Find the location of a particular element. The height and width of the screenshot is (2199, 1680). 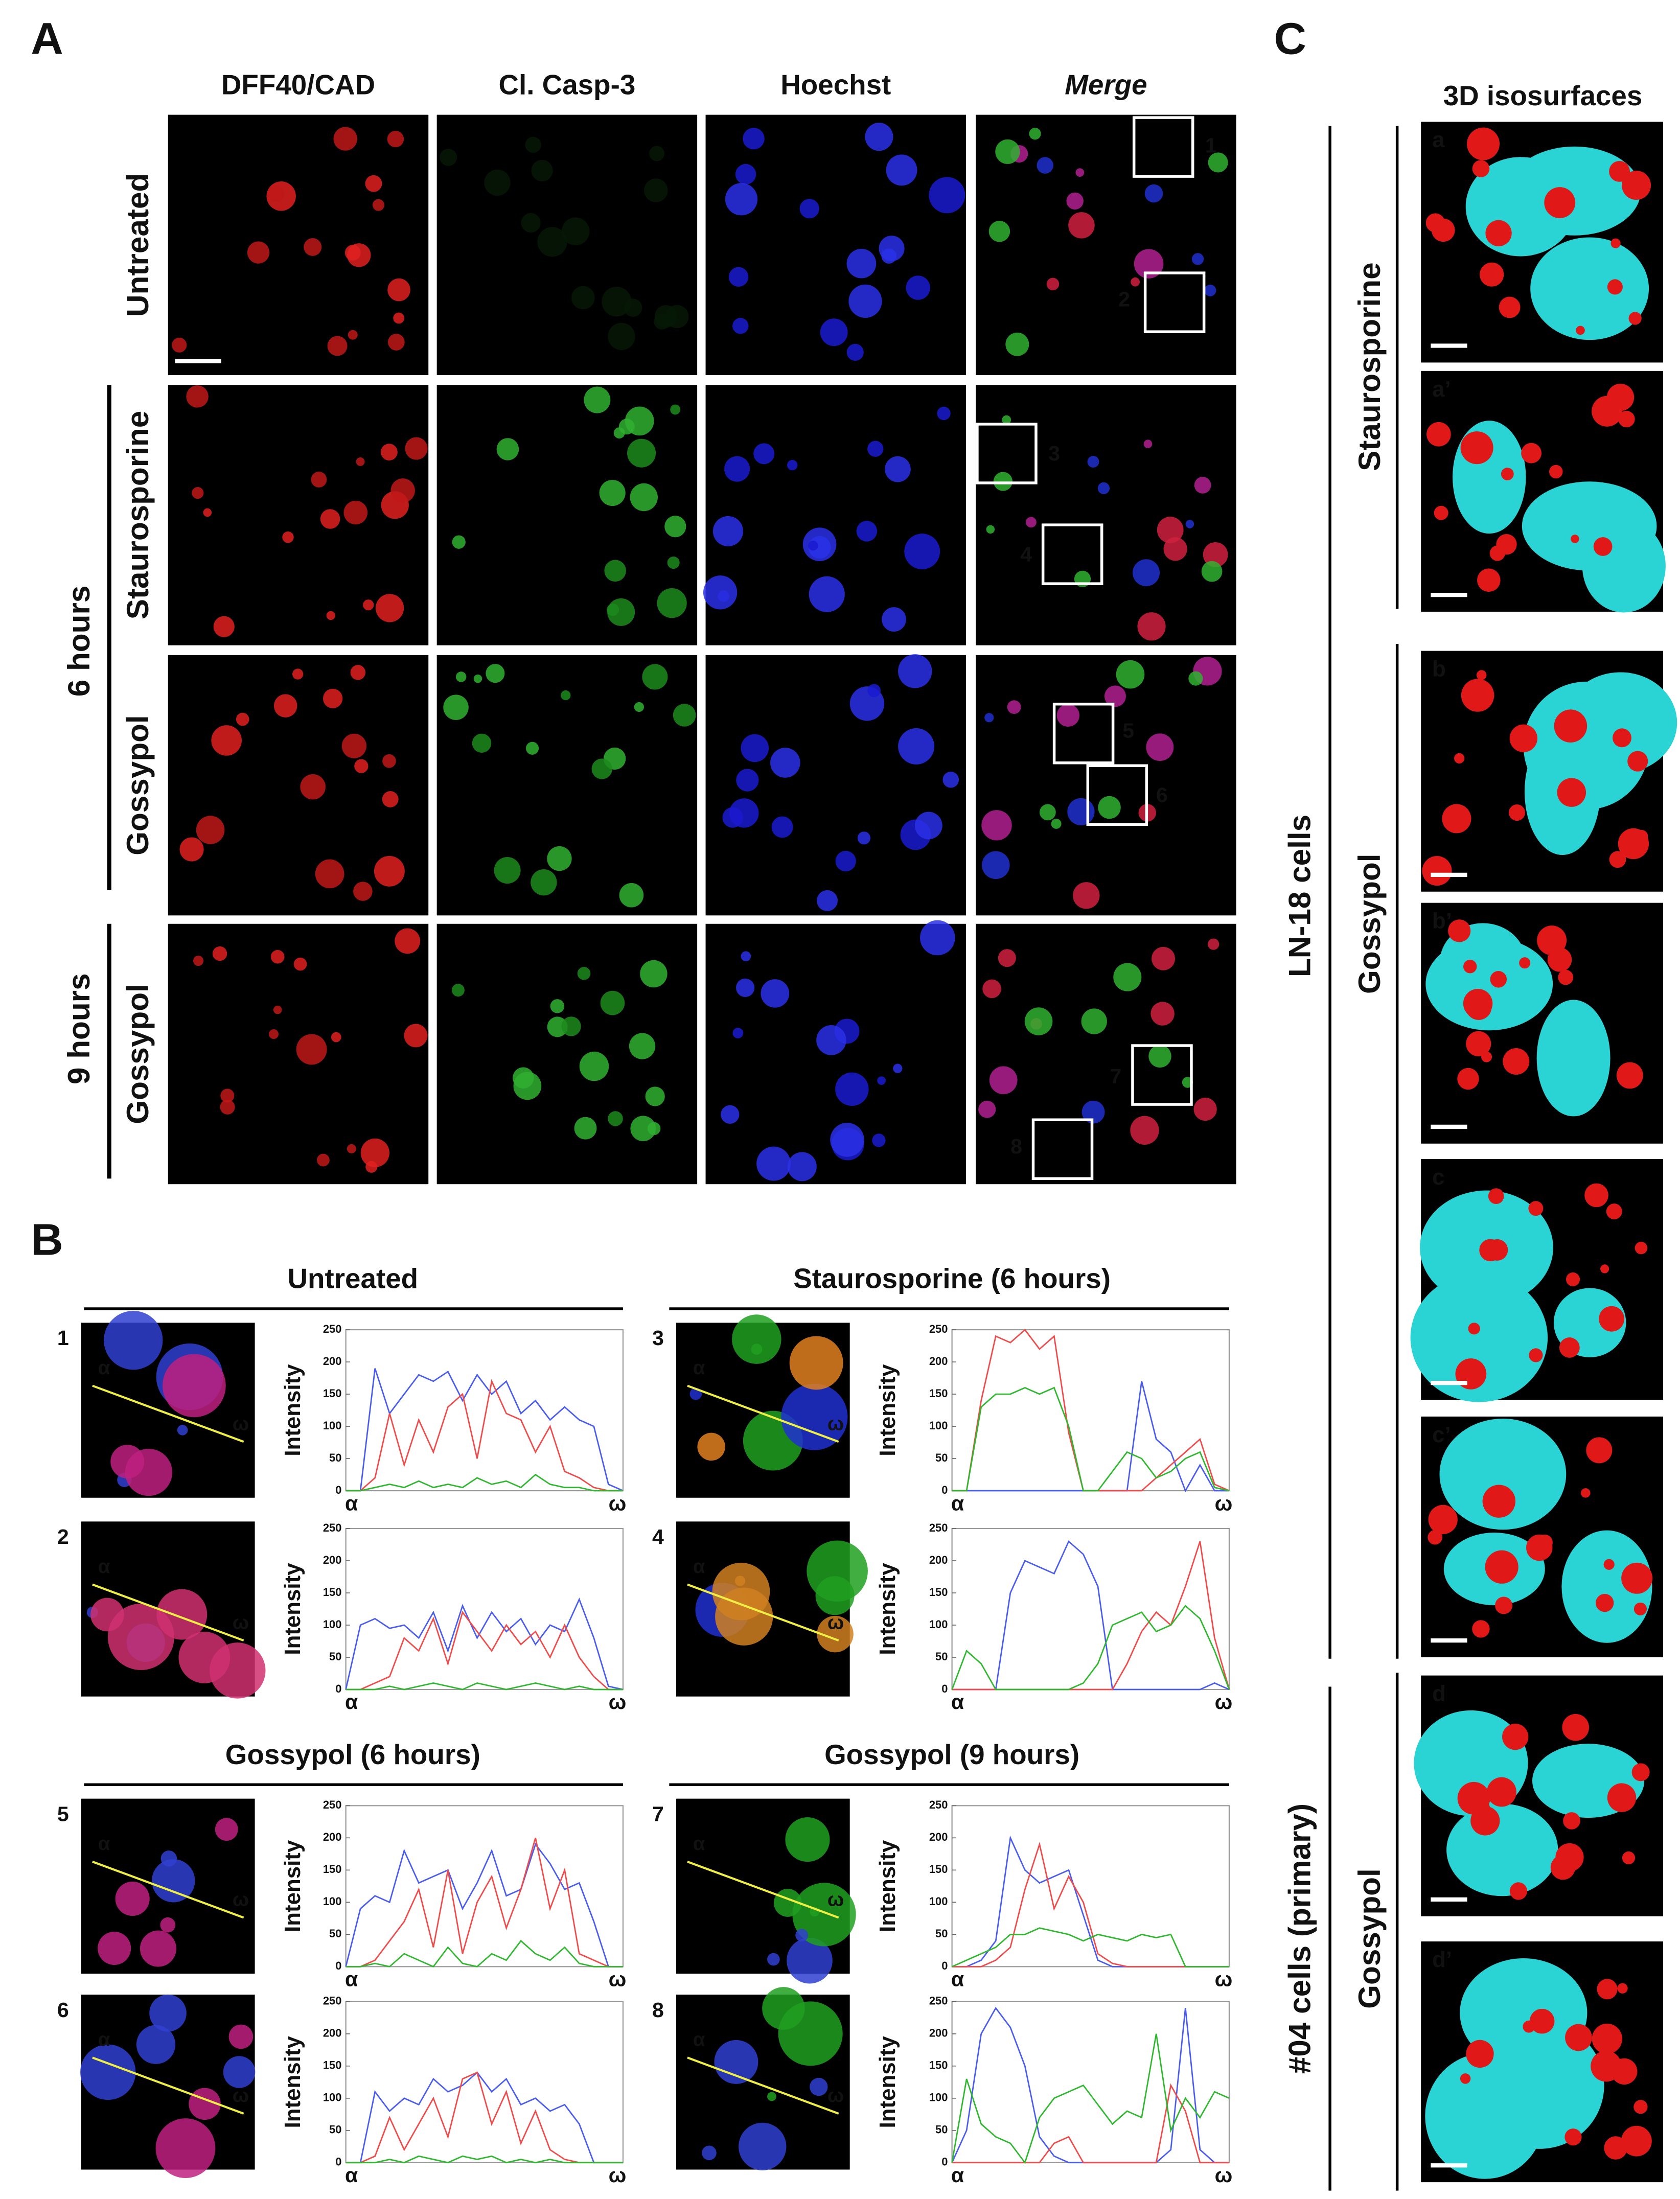

row-label: Gossypol is located at coordinates (137, 1054).